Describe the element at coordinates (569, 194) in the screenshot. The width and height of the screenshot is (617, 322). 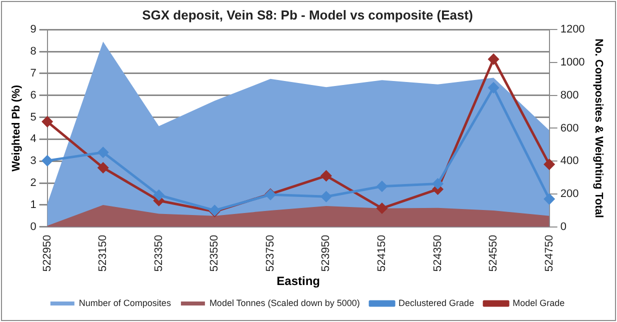
I see `y2-tick-label: 200` at that location.